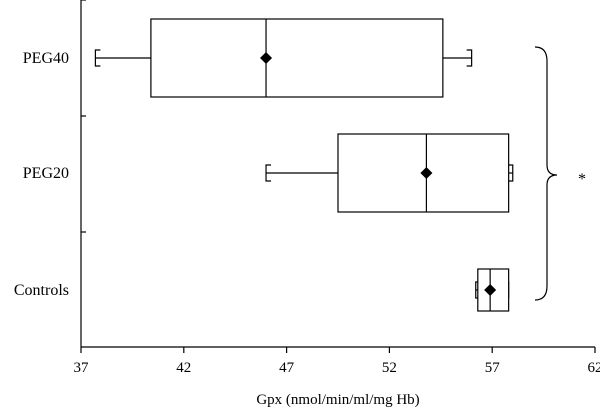 The height and width of the screenshot is (412, 600). I want to click on box-peg40: PEG40, so click(248, 58).